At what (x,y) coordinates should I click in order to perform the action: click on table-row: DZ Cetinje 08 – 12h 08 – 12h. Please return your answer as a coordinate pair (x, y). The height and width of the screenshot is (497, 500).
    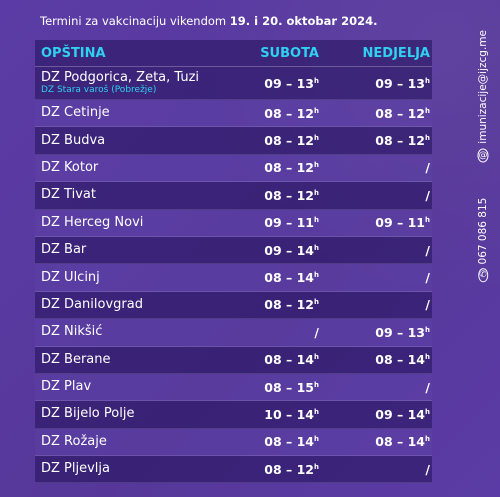
    Looking at the image, I should click on (233, 114).